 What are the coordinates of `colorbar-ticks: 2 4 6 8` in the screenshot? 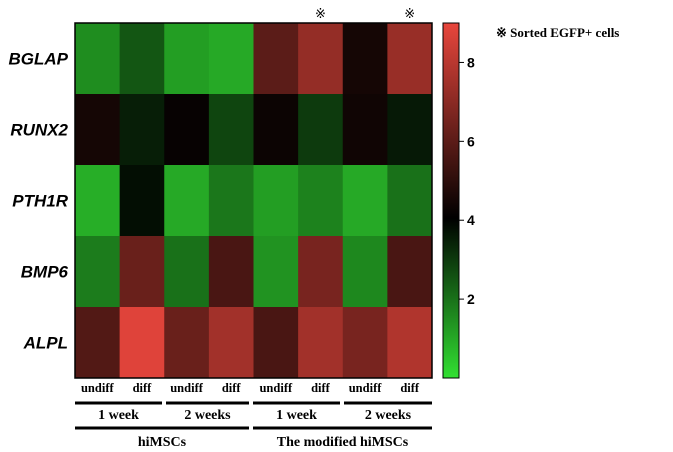 It's located at (467, 180).